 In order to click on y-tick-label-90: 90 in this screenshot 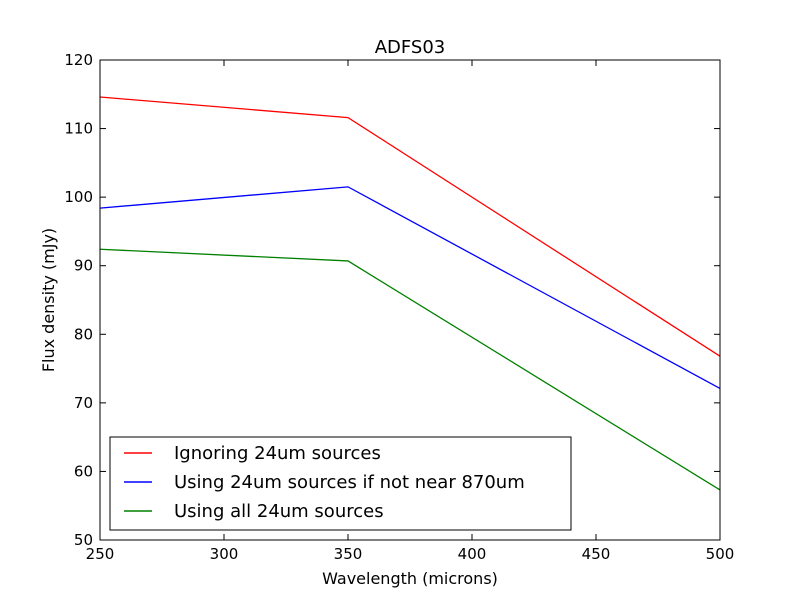, I will do `click(83, 266)`.